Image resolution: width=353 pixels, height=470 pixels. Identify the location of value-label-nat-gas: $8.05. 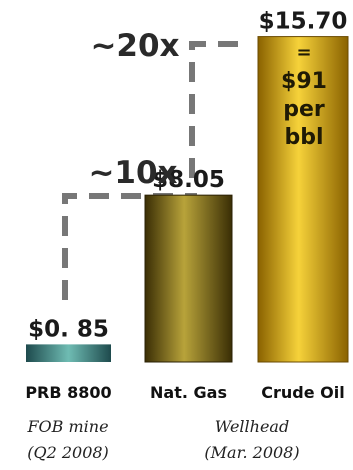
(188, 180).